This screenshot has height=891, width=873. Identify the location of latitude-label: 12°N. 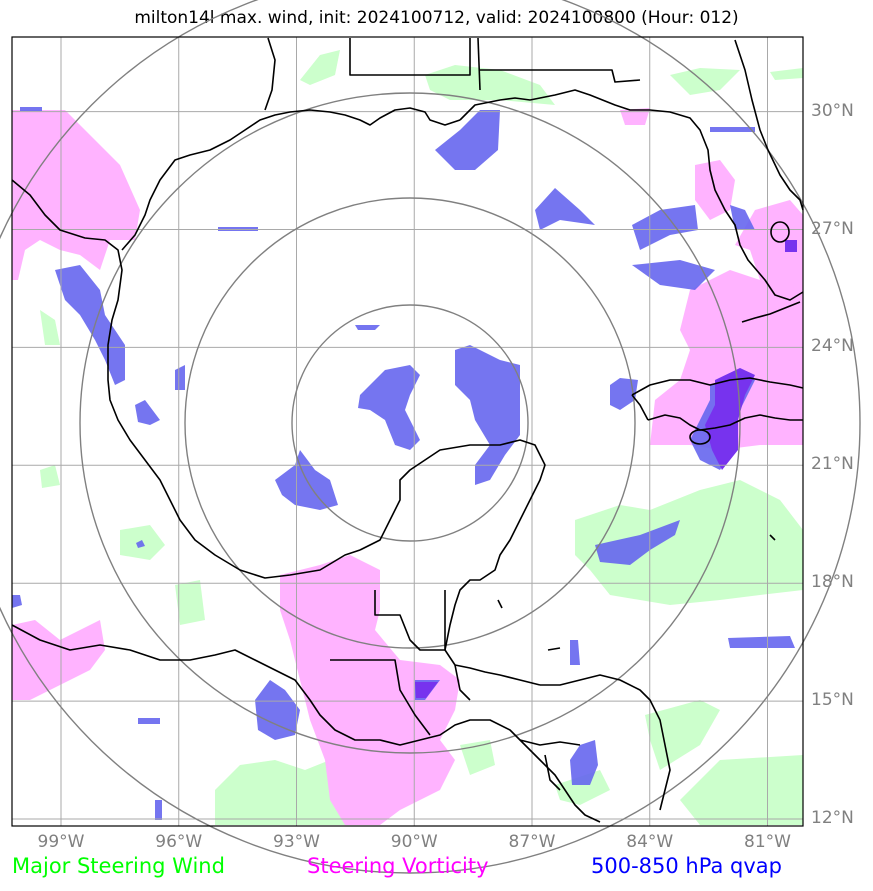
(832, 818).